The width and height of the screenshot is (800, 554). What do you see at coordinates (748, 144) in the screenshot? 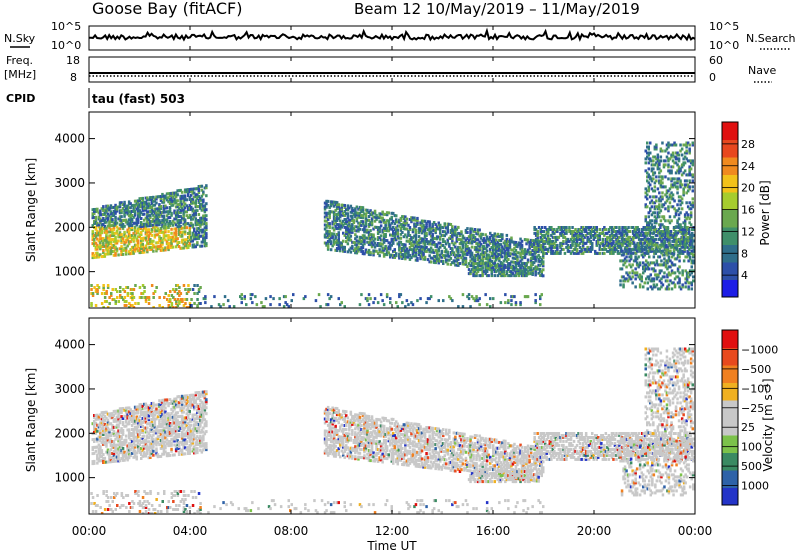
I see `power-colorbar-tick: 28` at bounding box center [748, 144].